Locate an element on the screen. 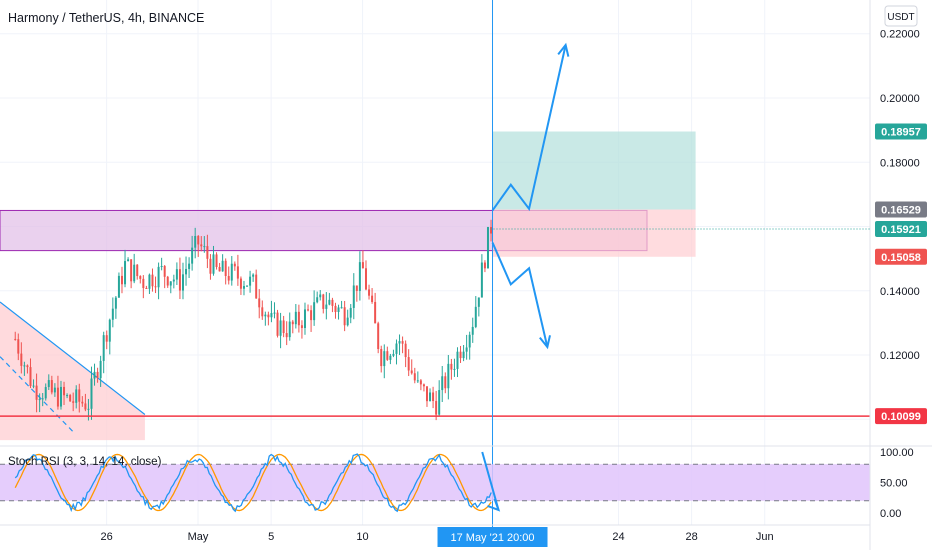 This screenshot has width=932, height=555. stoch-rsi-d-line is located at coordinates (253, 482).